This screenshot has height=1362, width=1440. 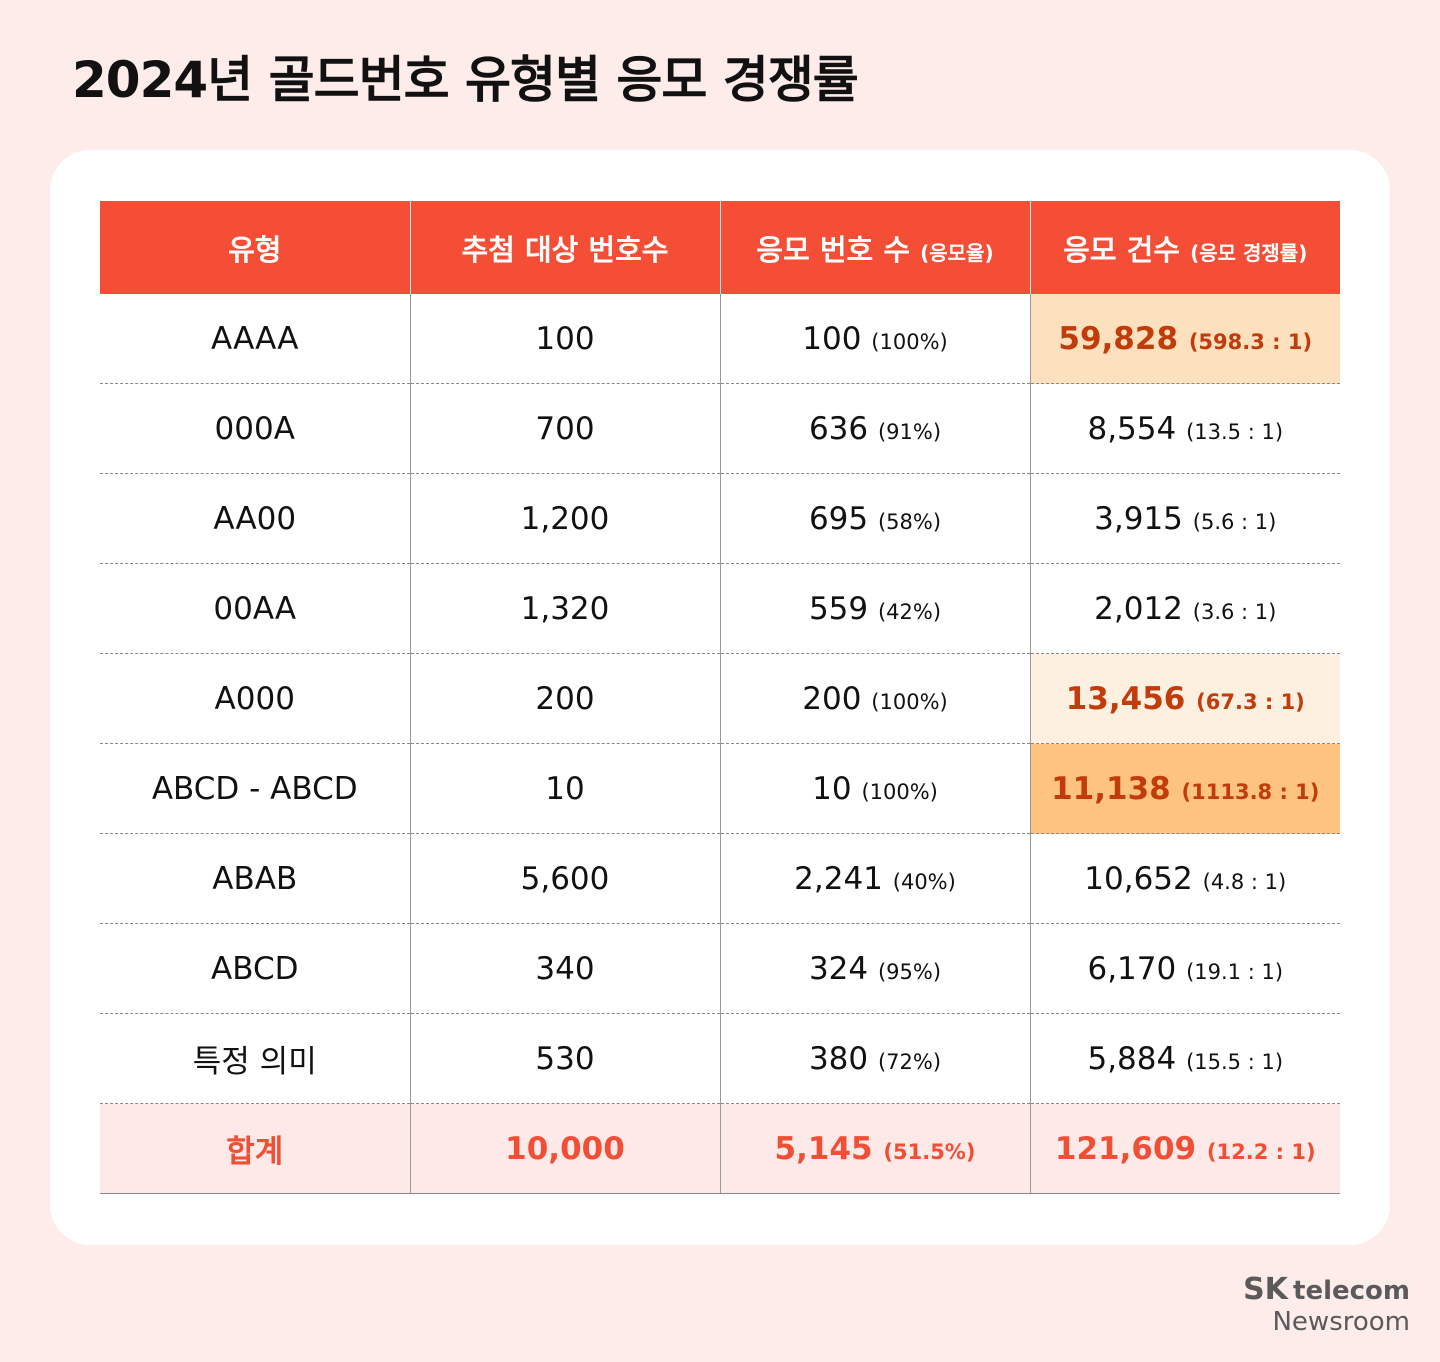 I want to click on column-header-label: 응모 건수, so click(x=1121, y=249).